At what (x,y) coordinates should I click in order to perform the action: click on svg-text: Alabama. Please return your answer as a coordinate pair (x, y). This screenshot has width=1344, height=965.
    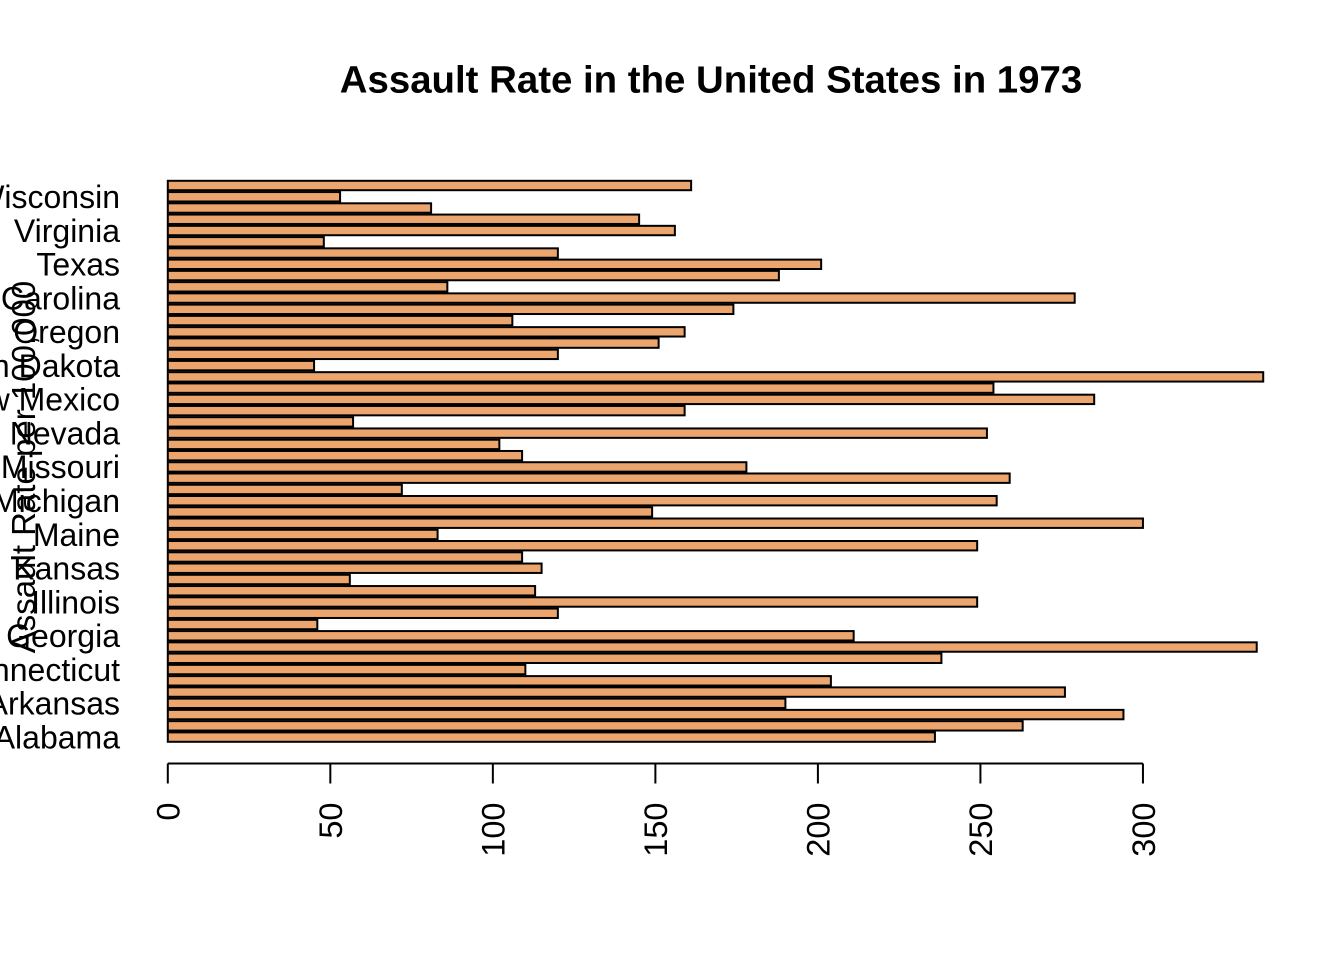
    Looking at the image, I should click on (60, 737).